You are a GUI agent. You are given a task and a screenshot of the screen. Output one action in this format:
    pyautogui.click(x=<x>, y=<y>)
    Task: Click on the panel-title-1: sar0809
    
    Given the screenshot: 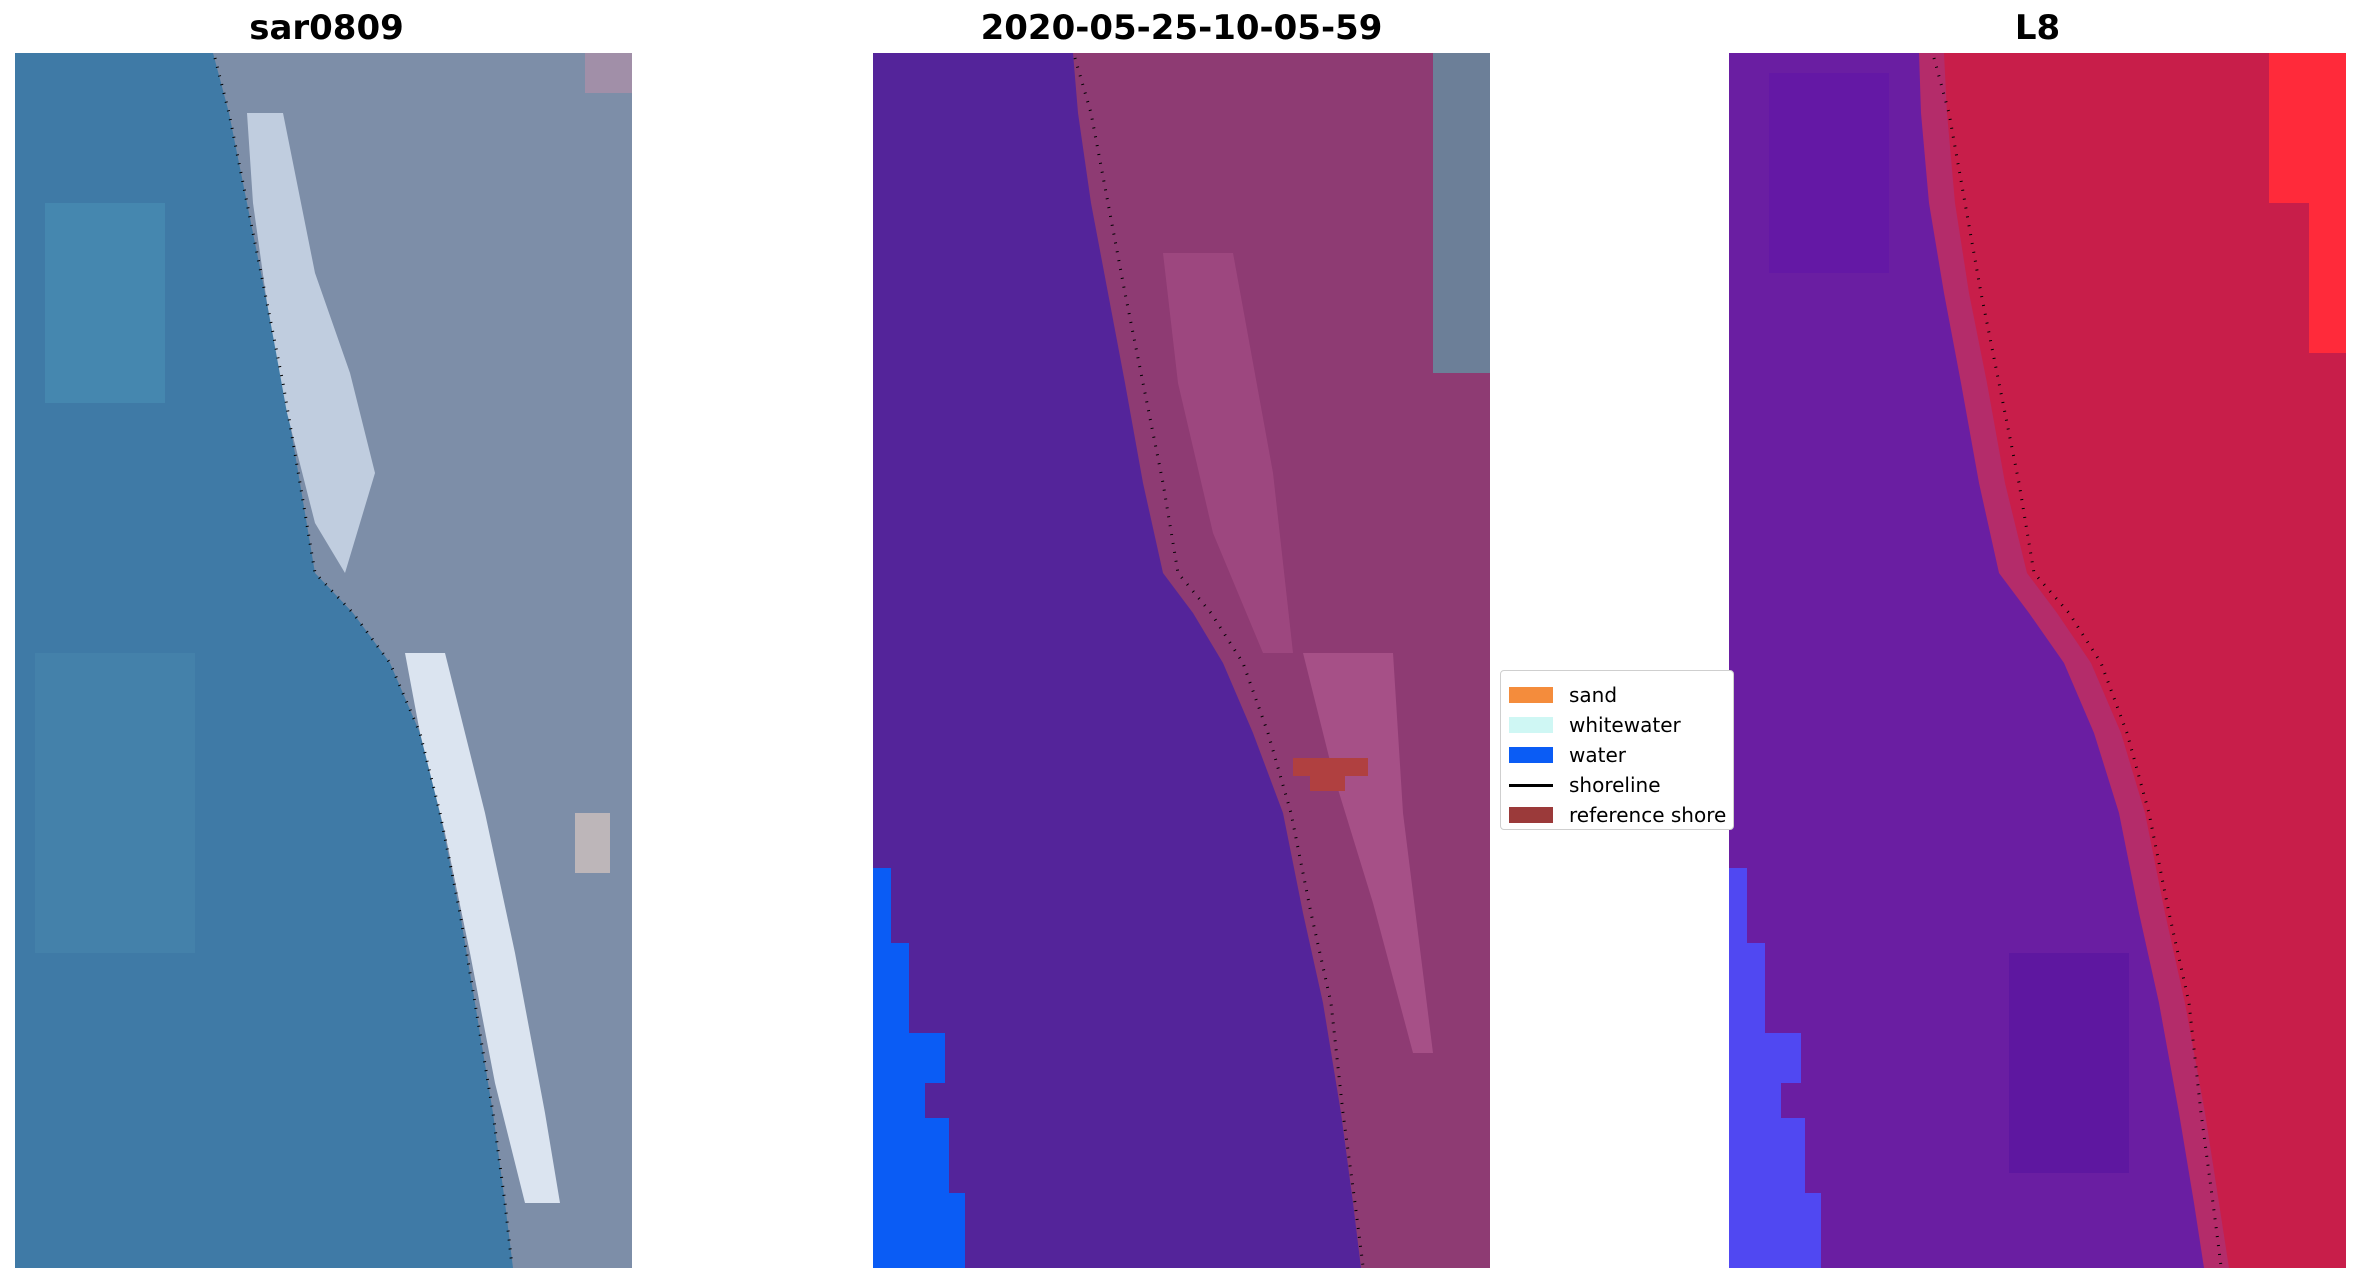 What is the action you would take?
    pyautogui.click(x=326, y=28)
    